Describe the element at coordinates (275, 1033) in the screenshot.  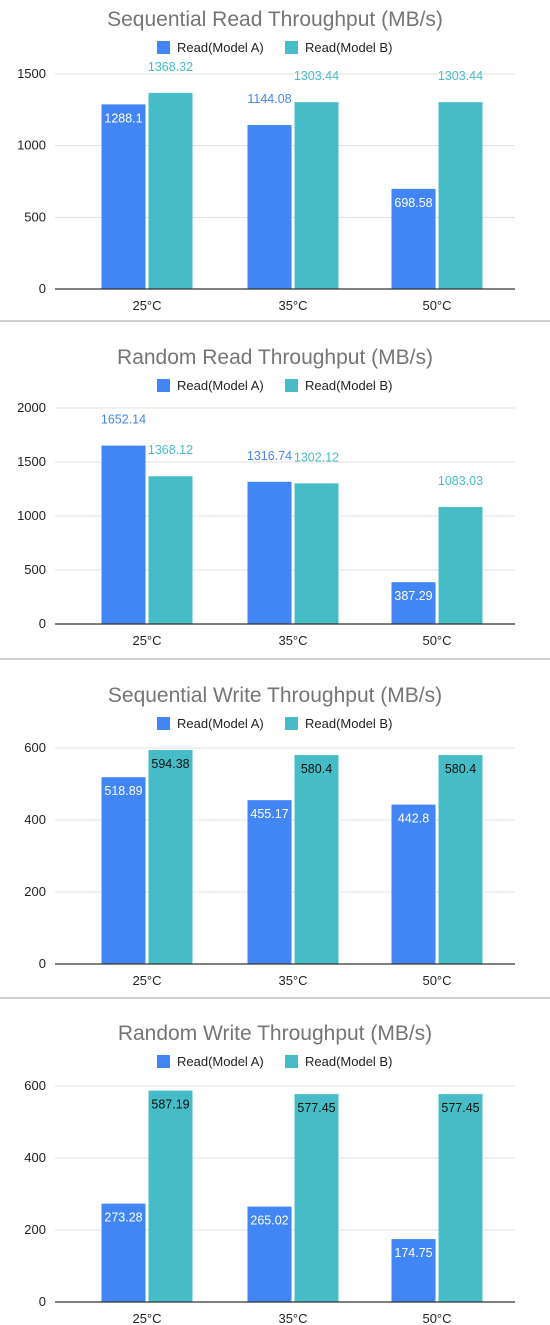
I see `chart-title: Random Write Throughput (MB/s)` at that location.